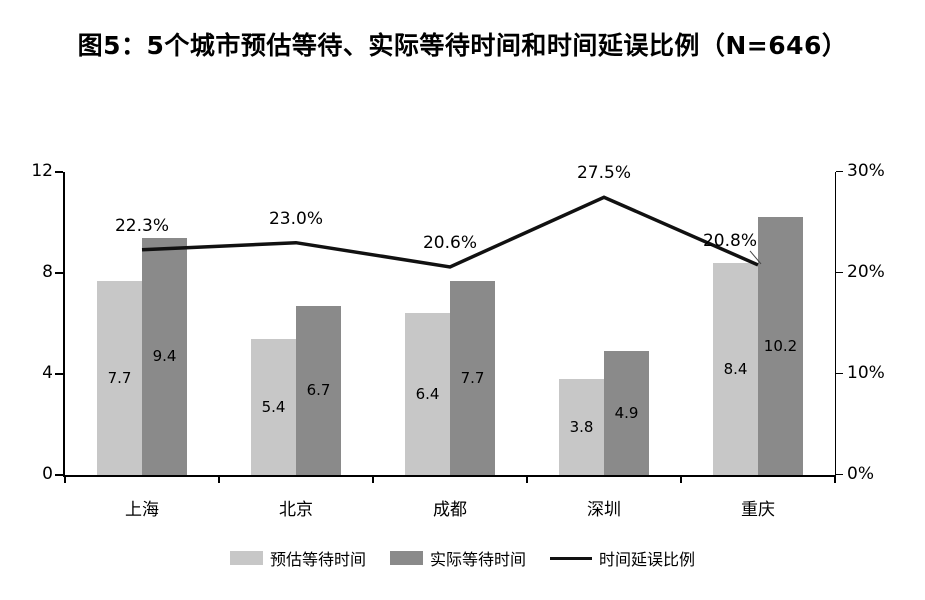 This screenshot has width=925, height=600. What do you see at coordinates (730, 240) in the screenshot?
I see `line-point-label: 20.8%` at bounding box center [730, 240].